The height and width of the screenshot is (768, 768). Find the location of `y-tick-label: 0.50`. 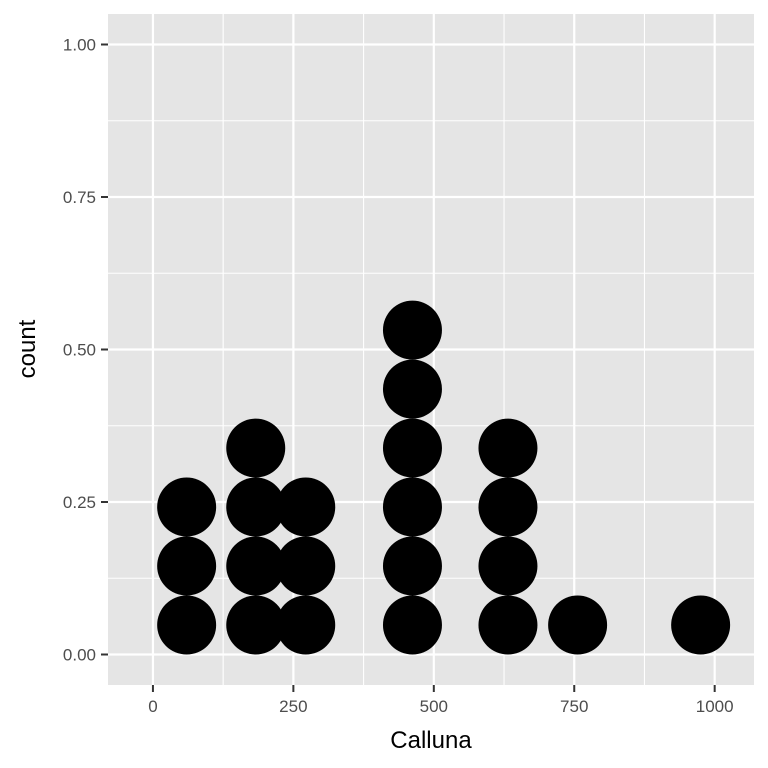

y-tick-label: 0.50 is located at coordinates (79, 350).